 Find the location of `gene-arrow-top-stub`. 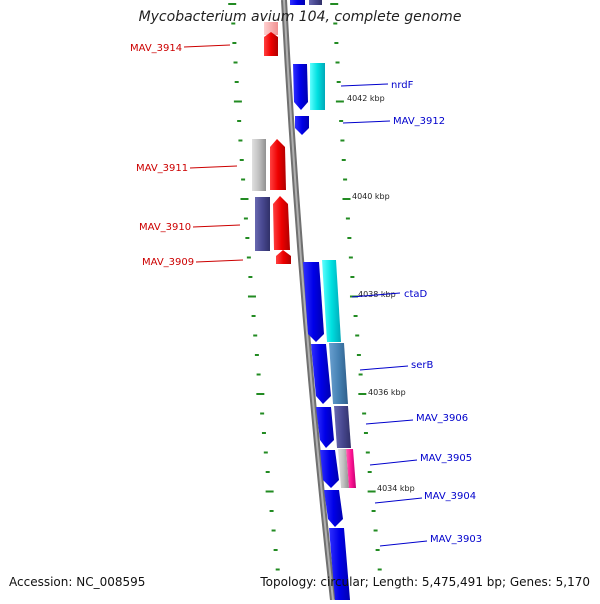

gene-arrow-top-stub is located at coordinates (271, 28).